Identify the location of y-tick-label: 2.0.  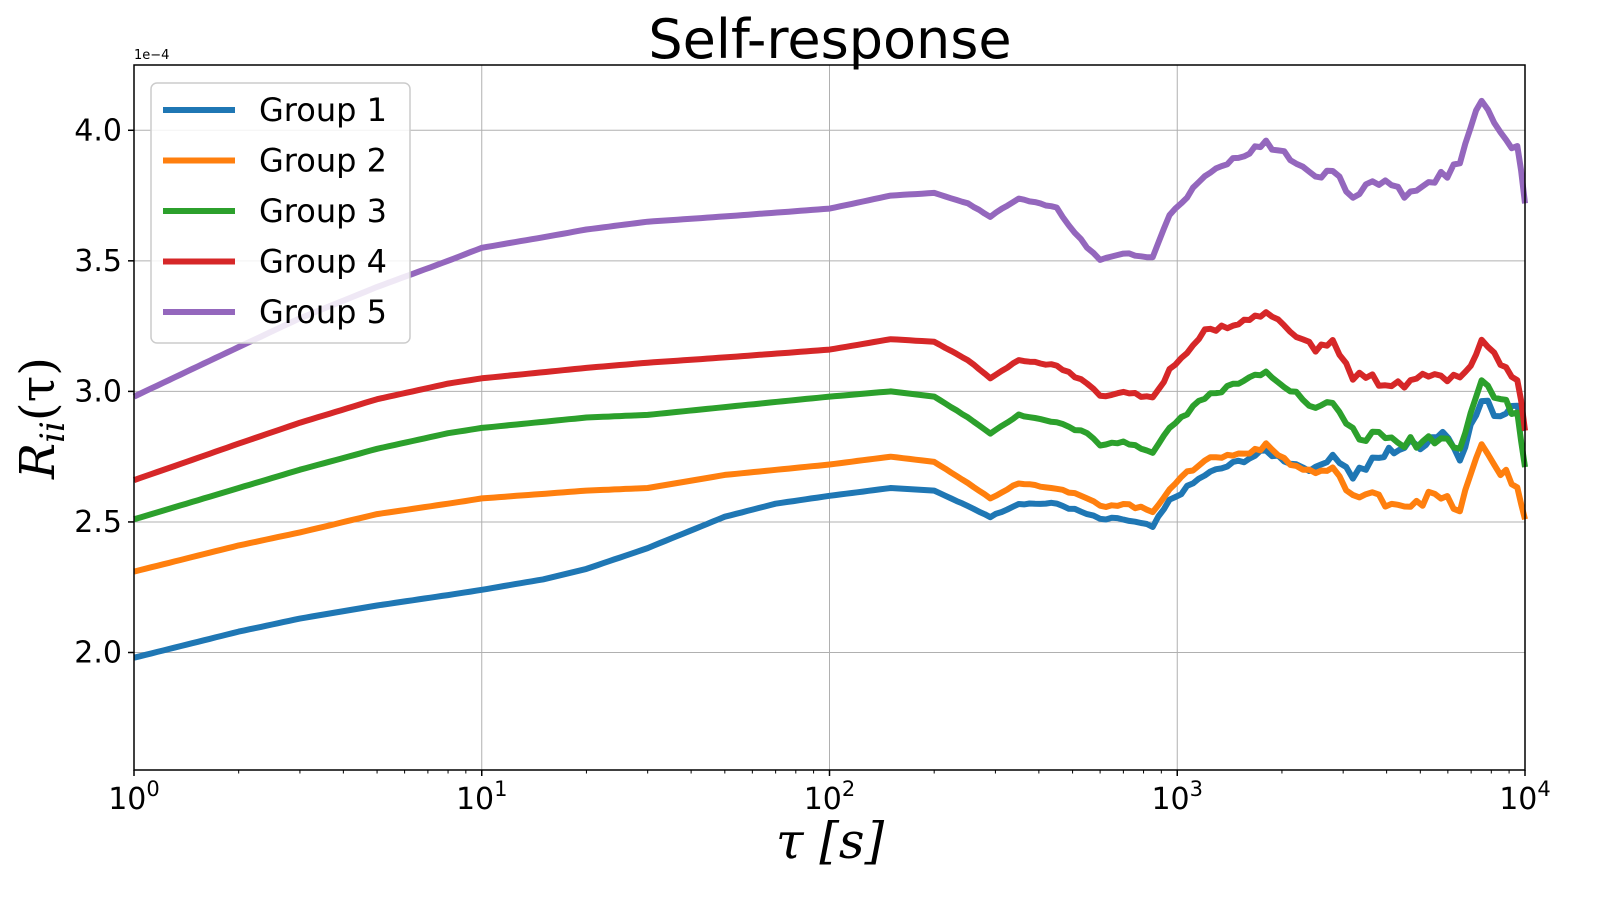
(98, 653).